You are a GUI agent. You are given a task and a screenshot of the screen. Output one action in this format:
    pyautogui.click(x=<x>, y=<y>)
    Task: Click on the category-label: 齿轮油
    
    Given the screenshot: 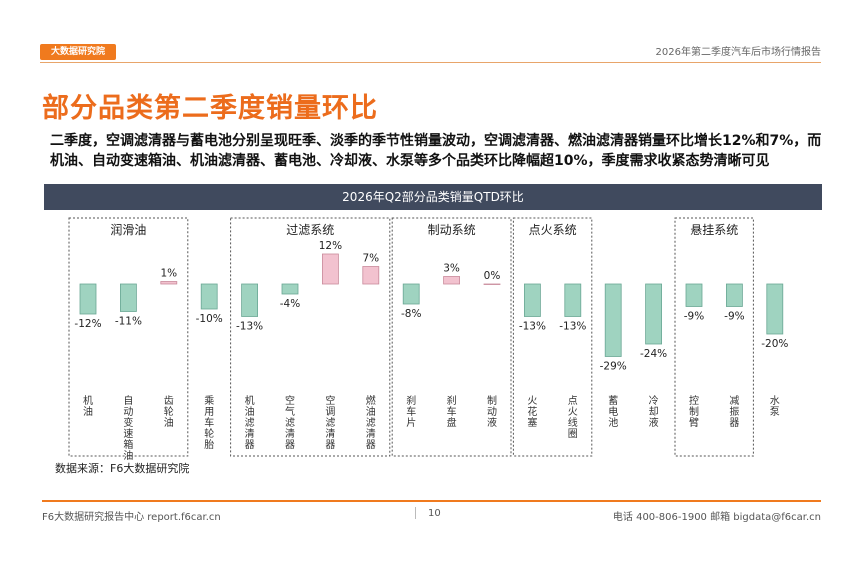 What is the action you would take?
    pyautogui.click(x=169, y=412)
    